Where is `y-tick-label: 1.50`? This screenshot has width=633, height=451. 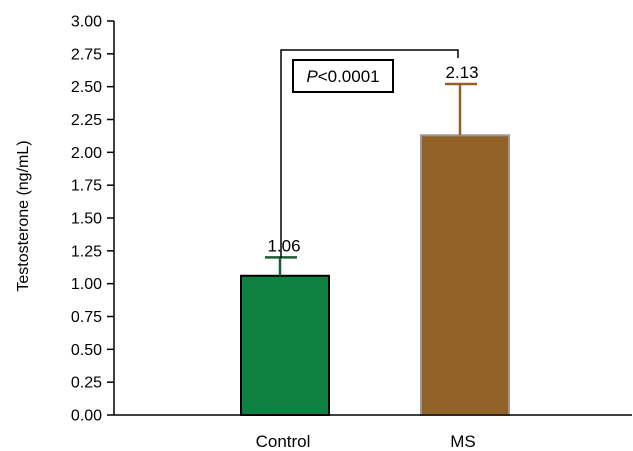 y-tick-label: 1.50 is located at coordinates (86, 219).